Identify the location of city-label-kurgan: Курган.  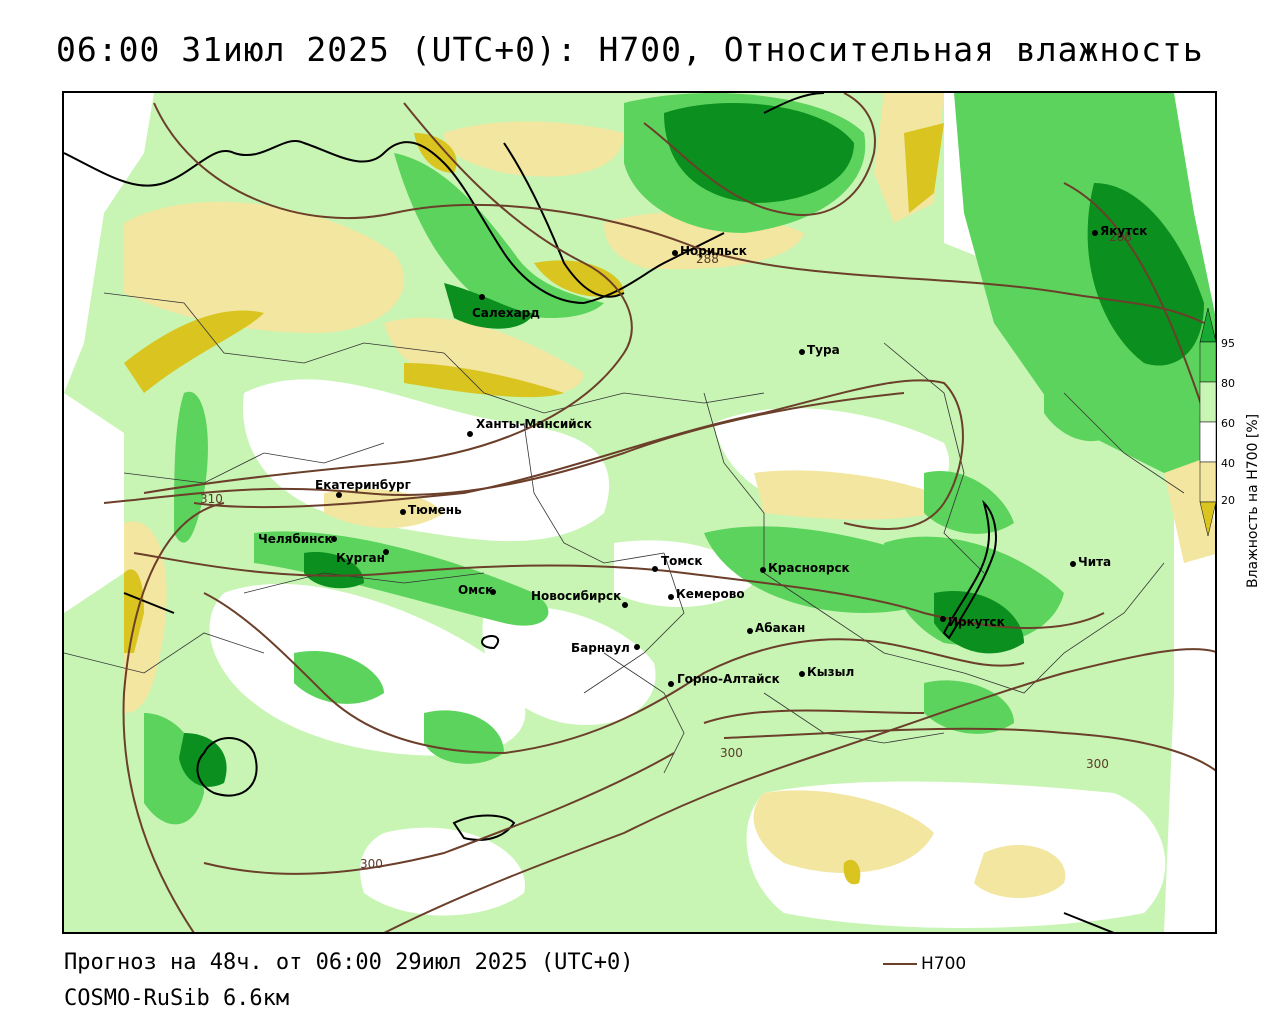
(360, 558).